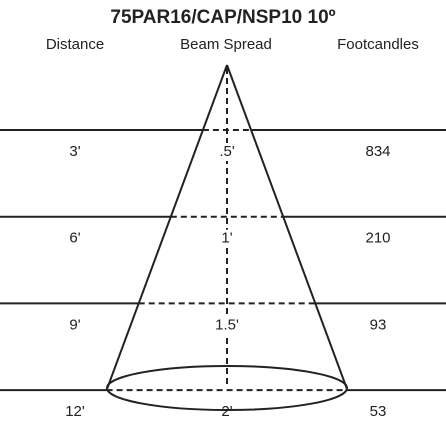 This screenshot has height=431, width=446. What do you see at coordinates (74, 238) in the screenshot?
I see `distance: 6'` at bounding box center [74, 238].